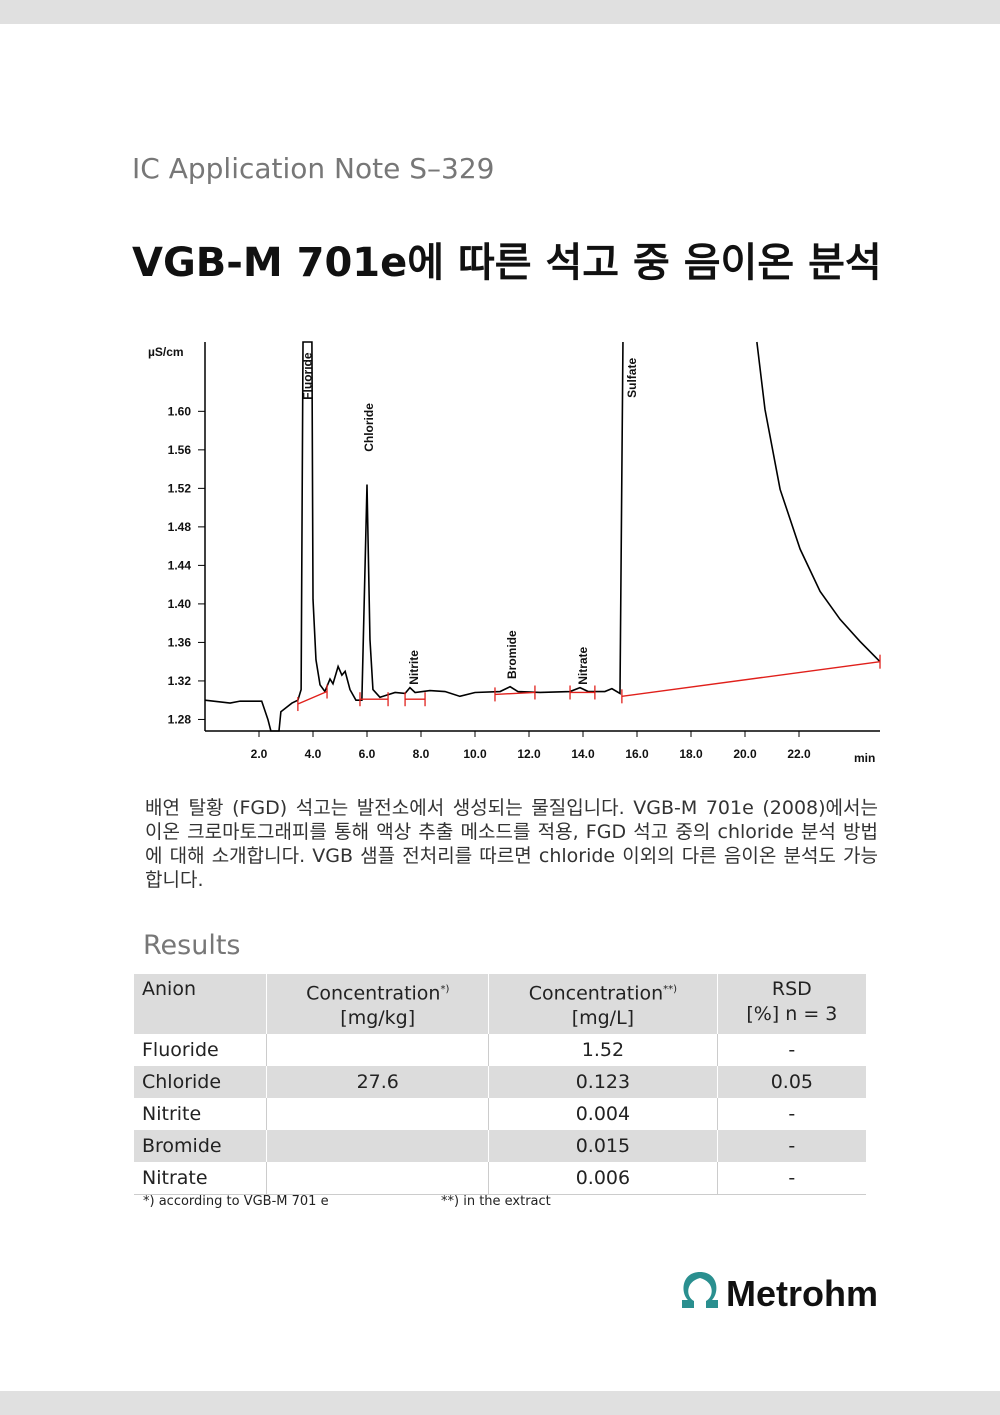 This screenshot has width=1000, height=1415. I want to click on table-cell: 0.123, so click(603, 1082).